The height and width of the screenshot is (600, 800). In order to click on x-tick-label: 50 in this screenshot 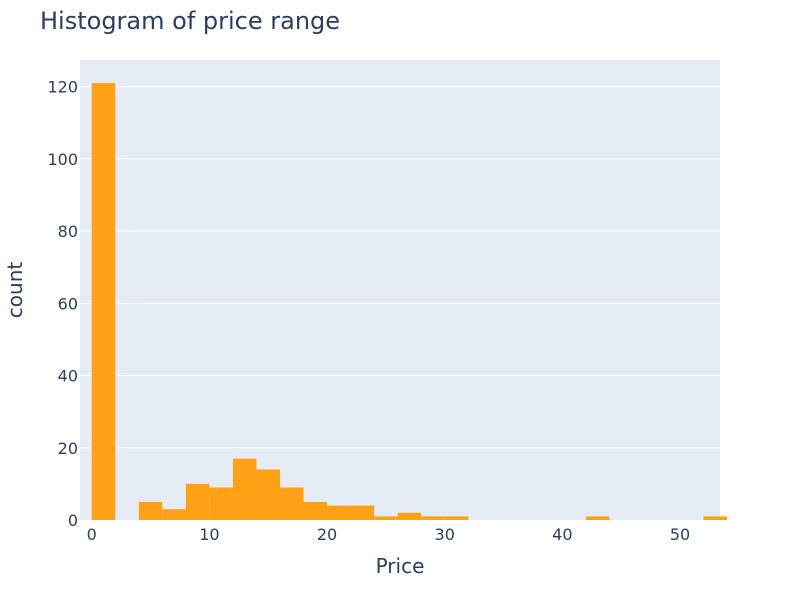, I will do `click(680, 534)`.